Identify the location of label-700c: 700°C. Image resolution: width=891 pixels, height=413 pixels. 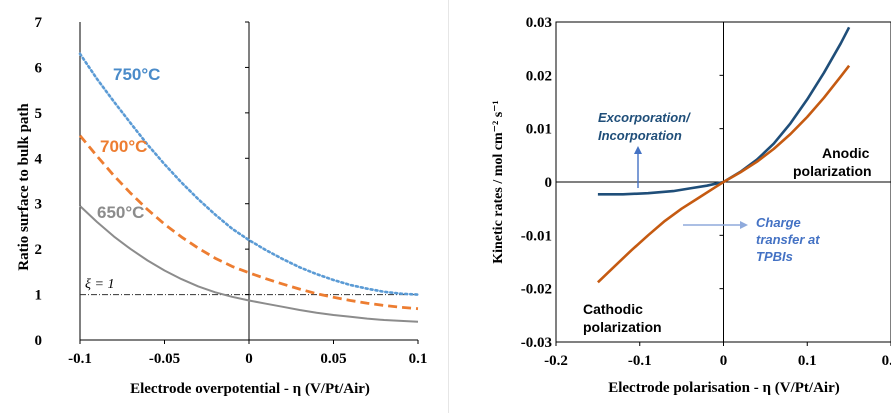
(123, 146).